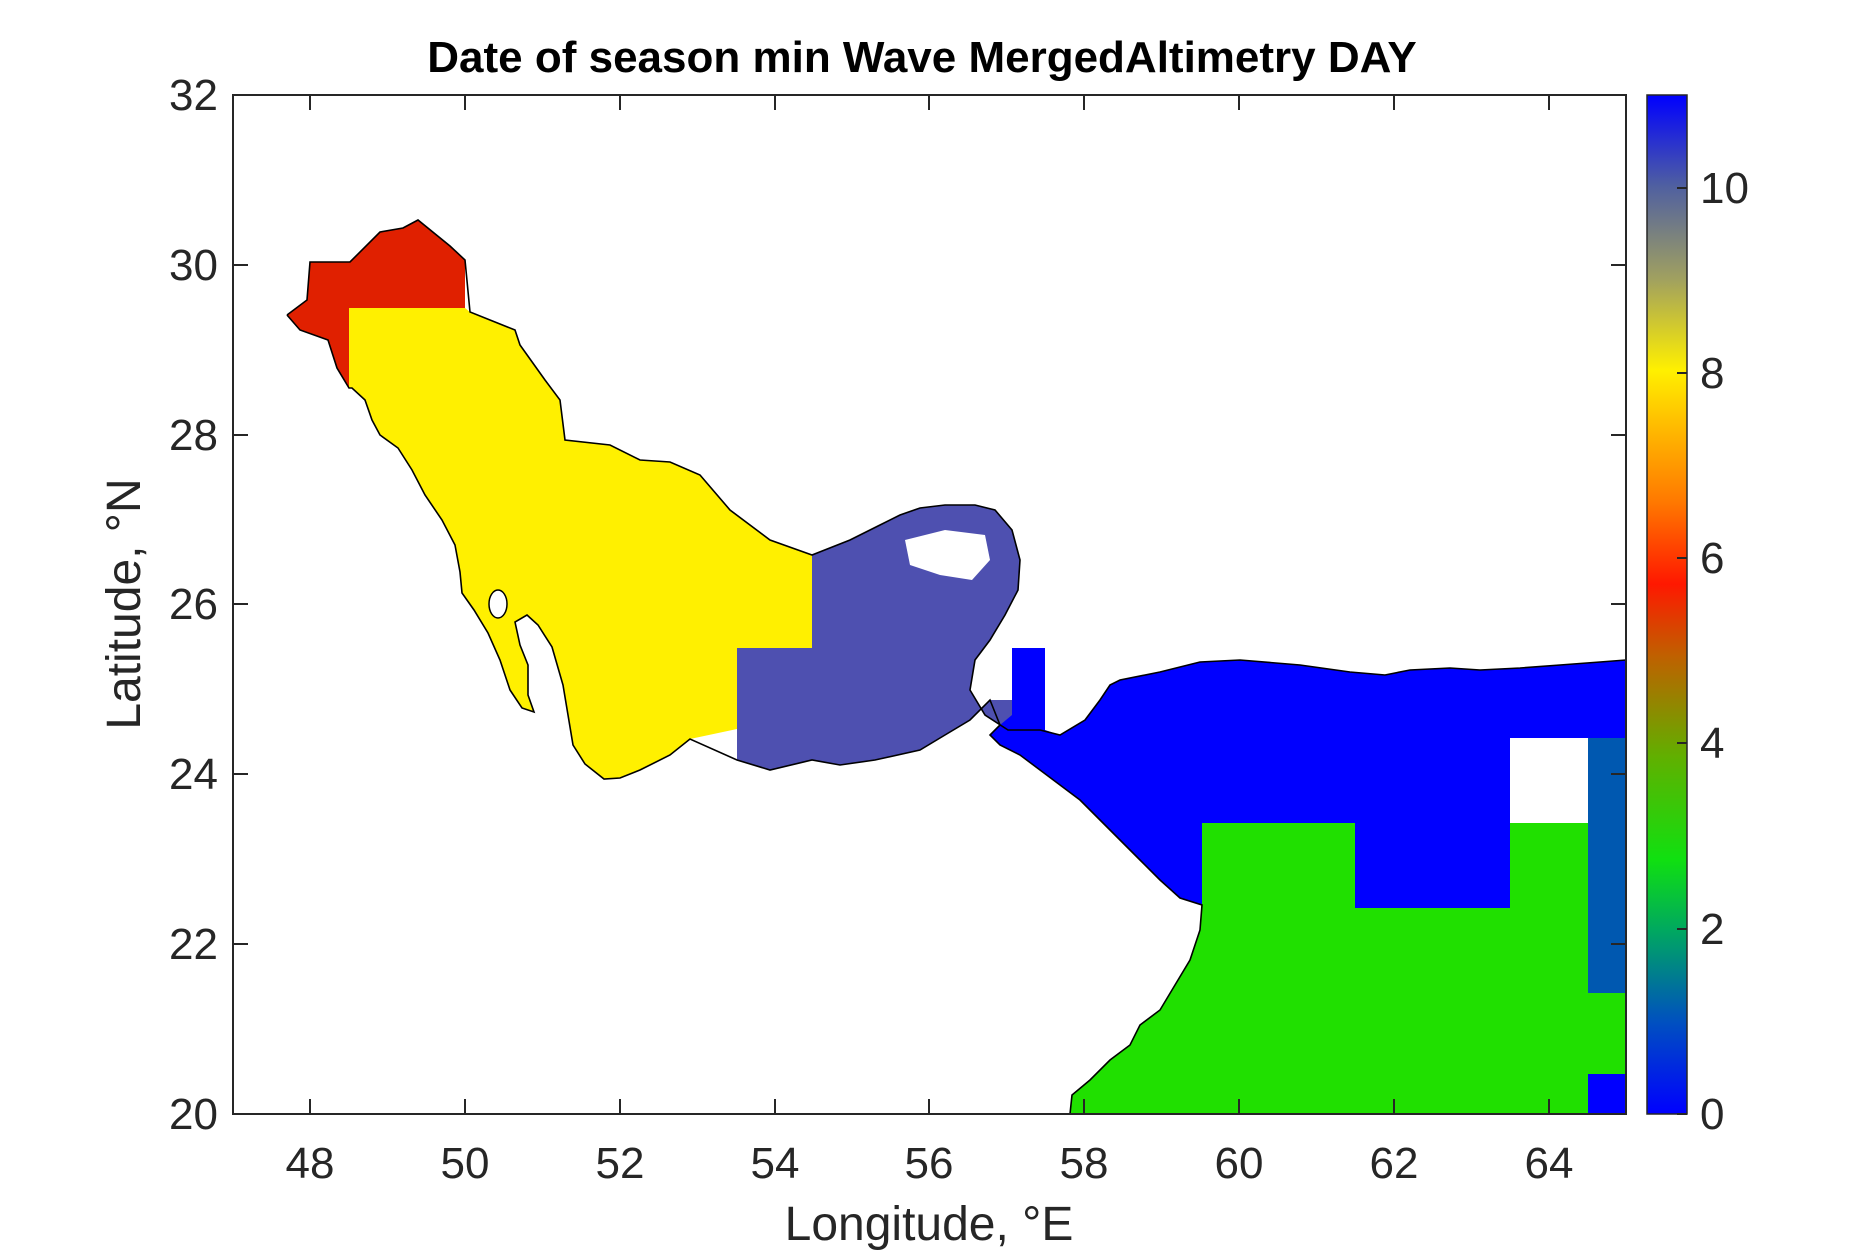 The width and height of the screenshot is (1875, 1250). I want to click on x-tick-label: 60, so click(1239, 1163).